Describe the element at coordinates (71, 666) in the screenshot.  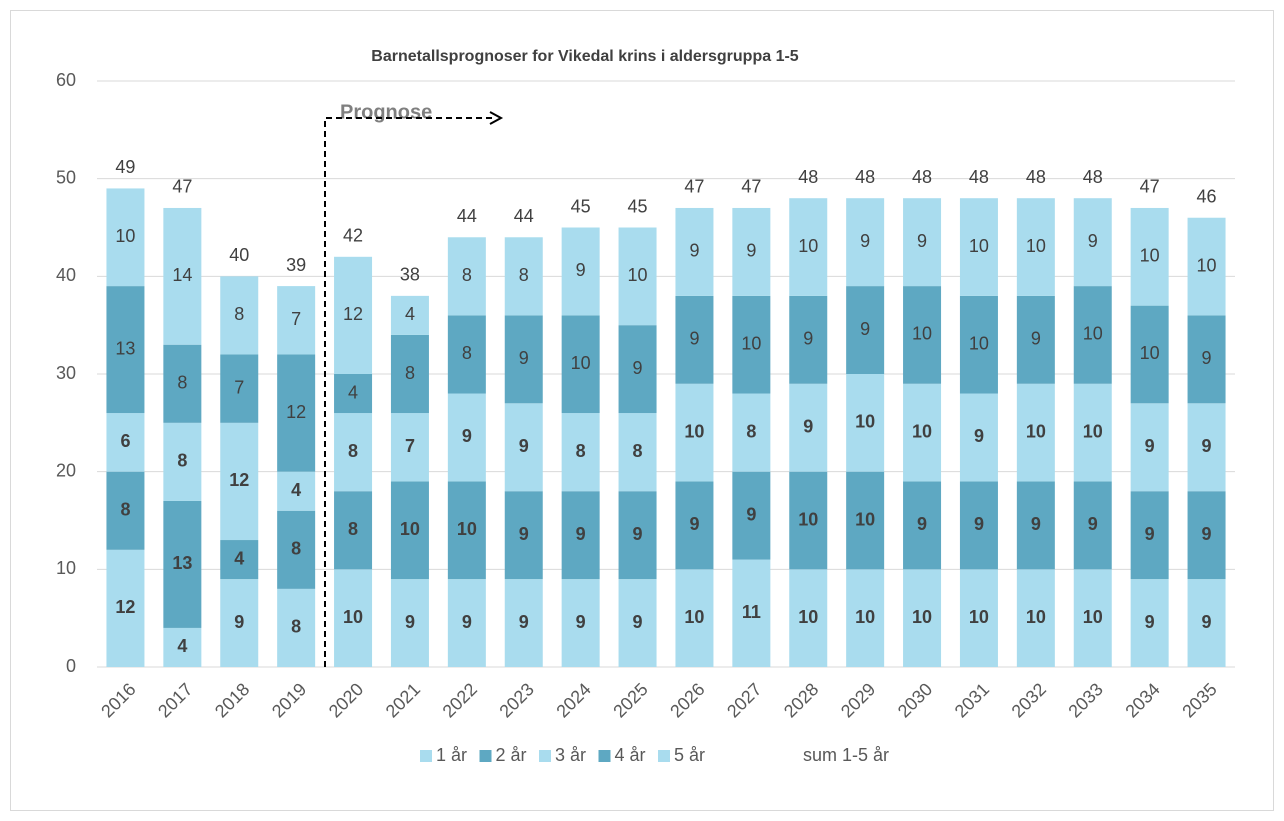
I see `y-tick-label: 0` at that location.